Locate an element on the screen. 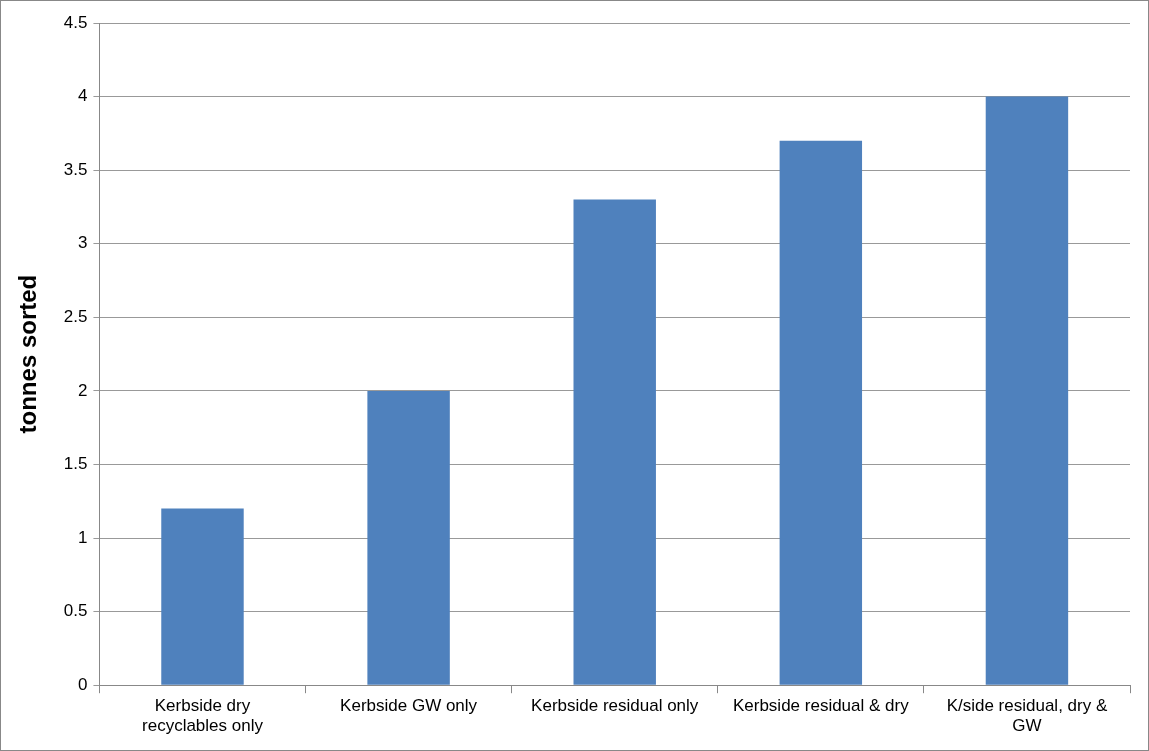  y-tick-label: 3 is located at coordinates (82, 243).